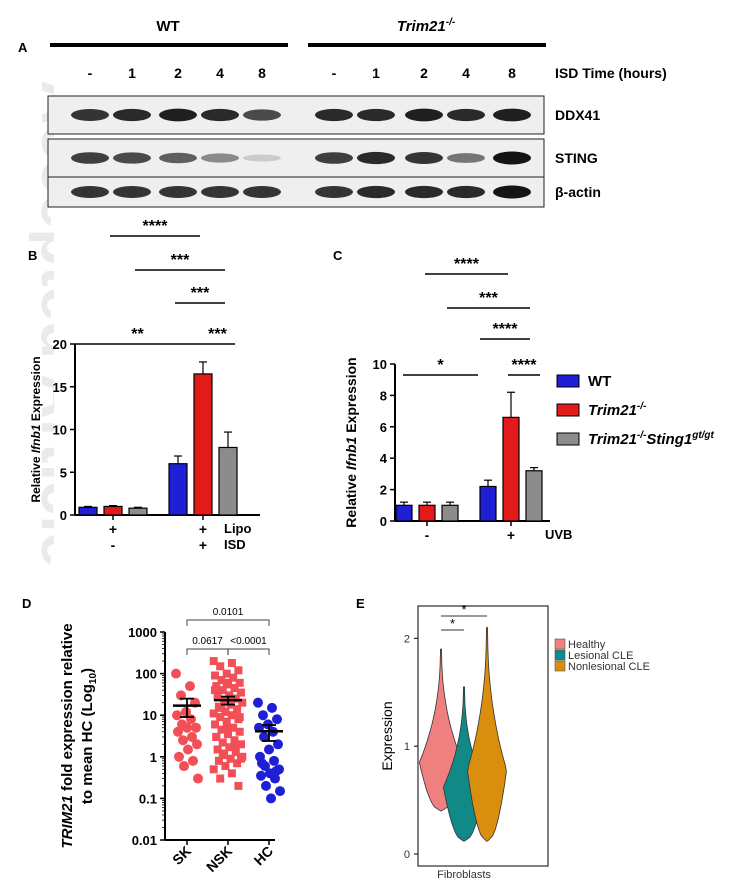 This screenshot has width=749, height=880. What do you see at coordinates (387, 735) in the screenshot?
I see `y-axis-label: Expression` at bounding box center [387, 735].